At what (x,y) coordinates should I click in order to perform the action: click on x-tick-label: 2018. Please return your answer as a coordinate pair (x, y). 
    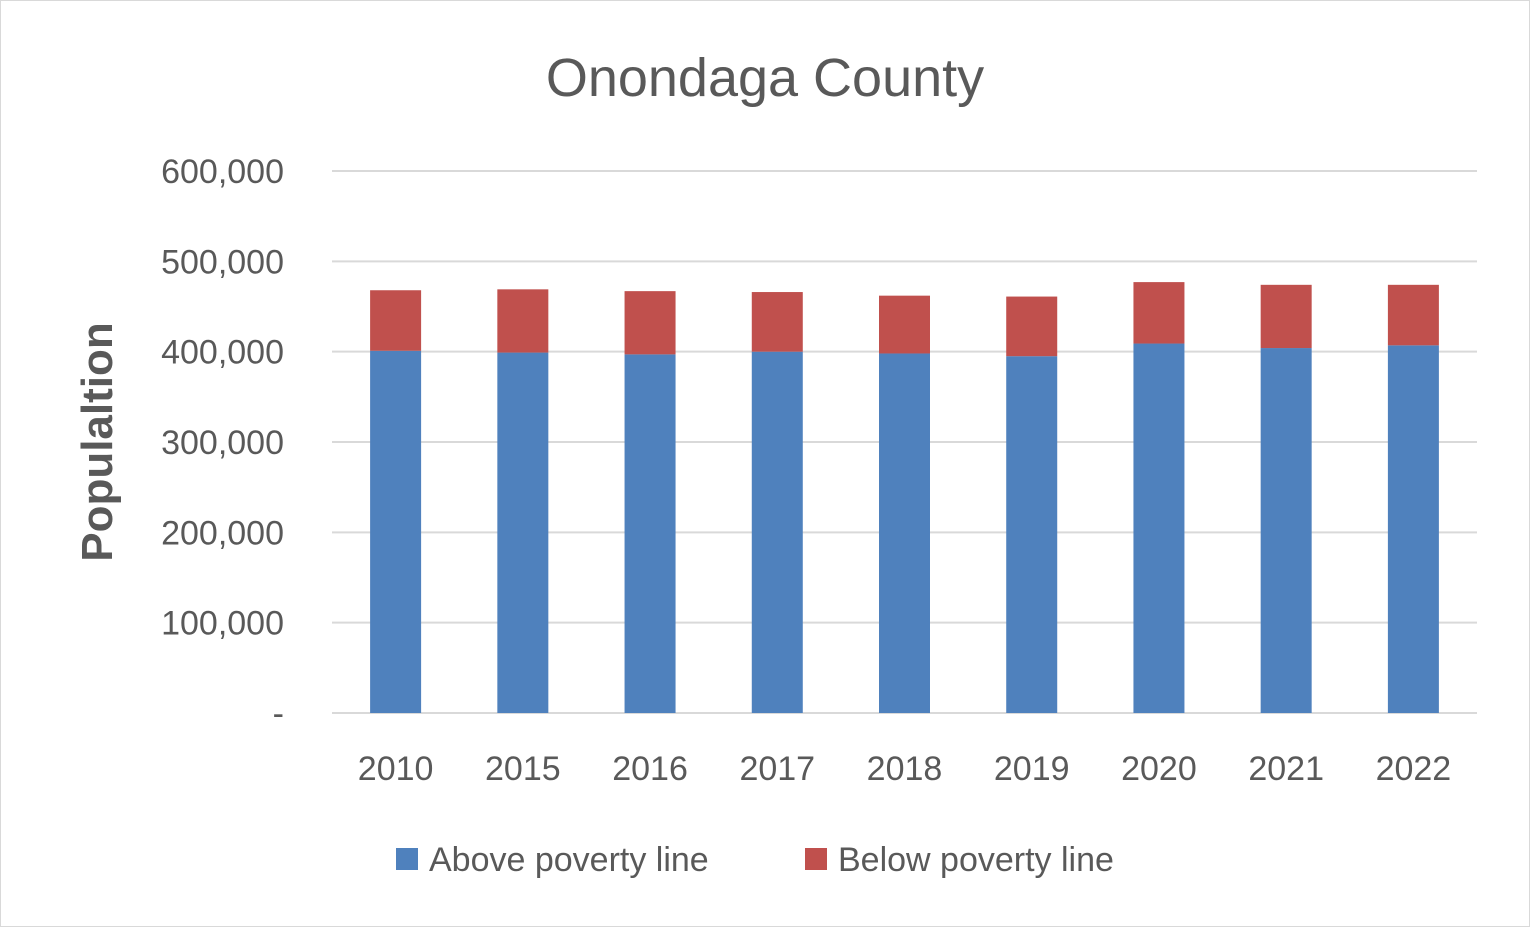
    Looking at the image, I should click on (905, 769).